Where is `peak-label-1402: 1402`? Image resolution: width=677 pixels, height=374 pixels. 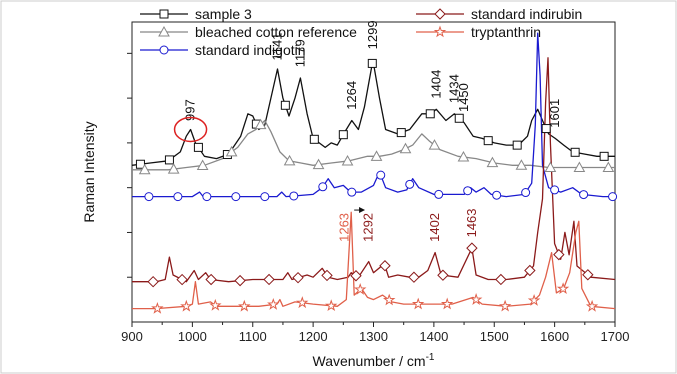 peak-label-1402: 1402 is located at coordinates (434, 227).